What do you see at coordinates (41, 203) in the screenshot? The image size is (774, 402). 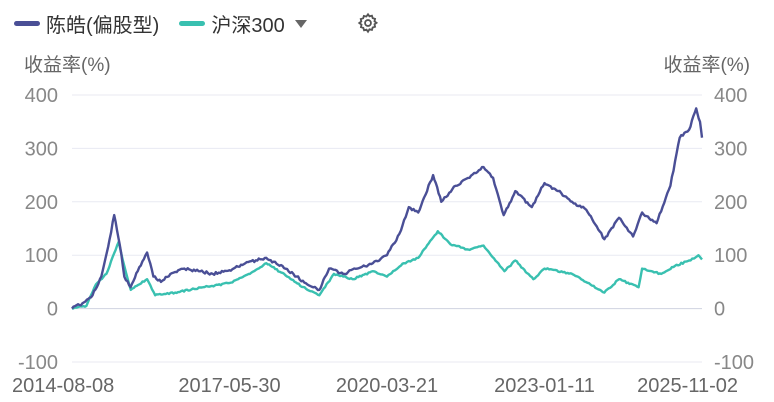 I see `y-tick-label-left: 200` at bounding box center [41, 203].